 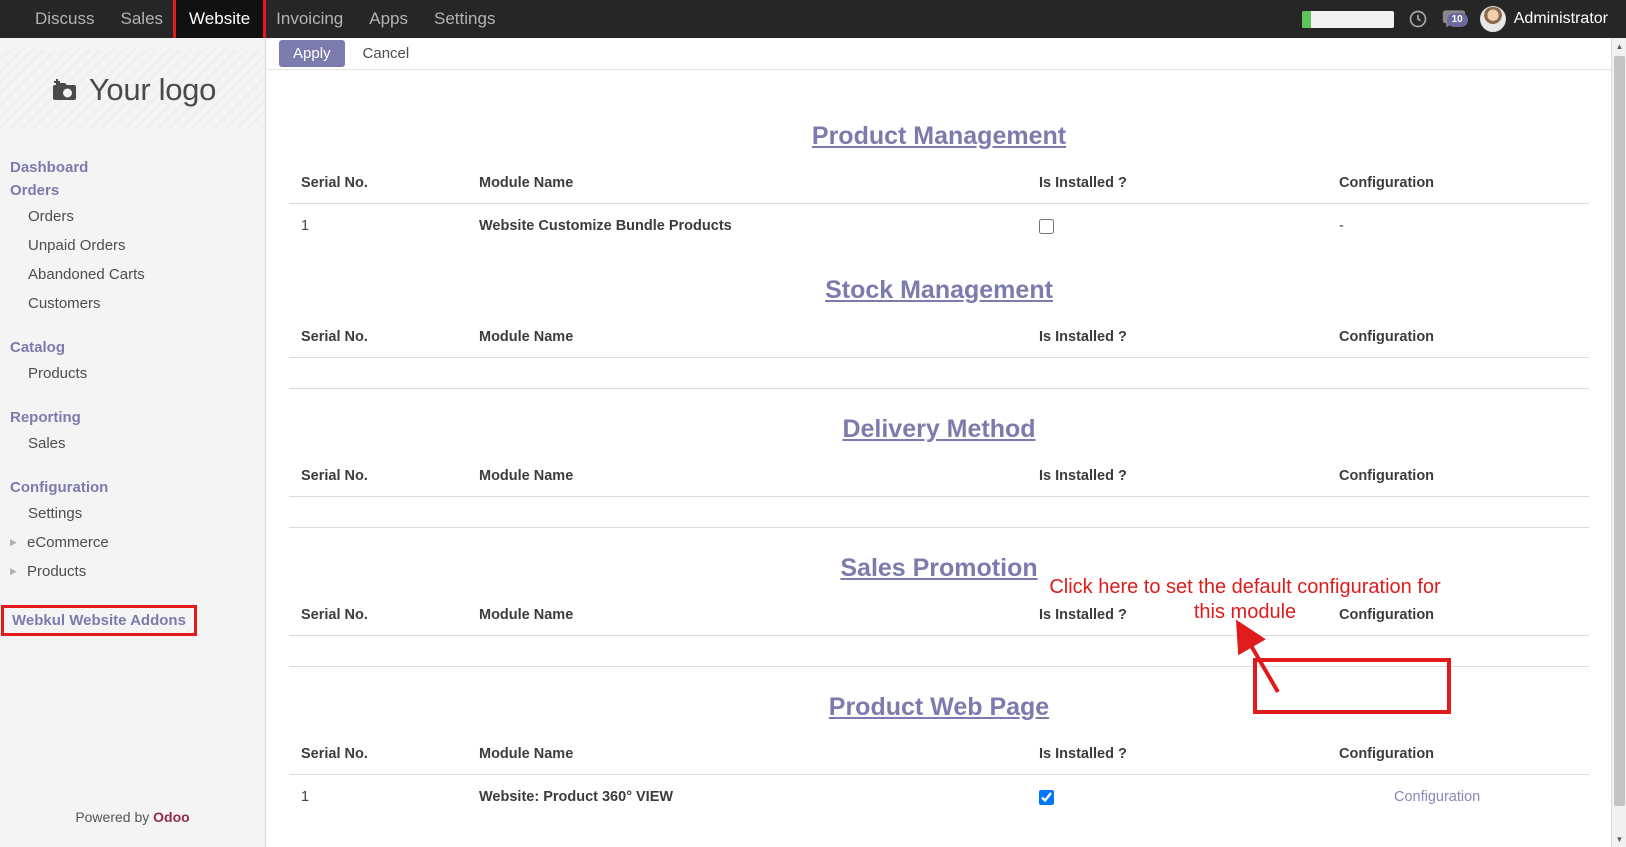 I want to click on sidebar-header-configuration: Configuration, so click(x=59, y=487).